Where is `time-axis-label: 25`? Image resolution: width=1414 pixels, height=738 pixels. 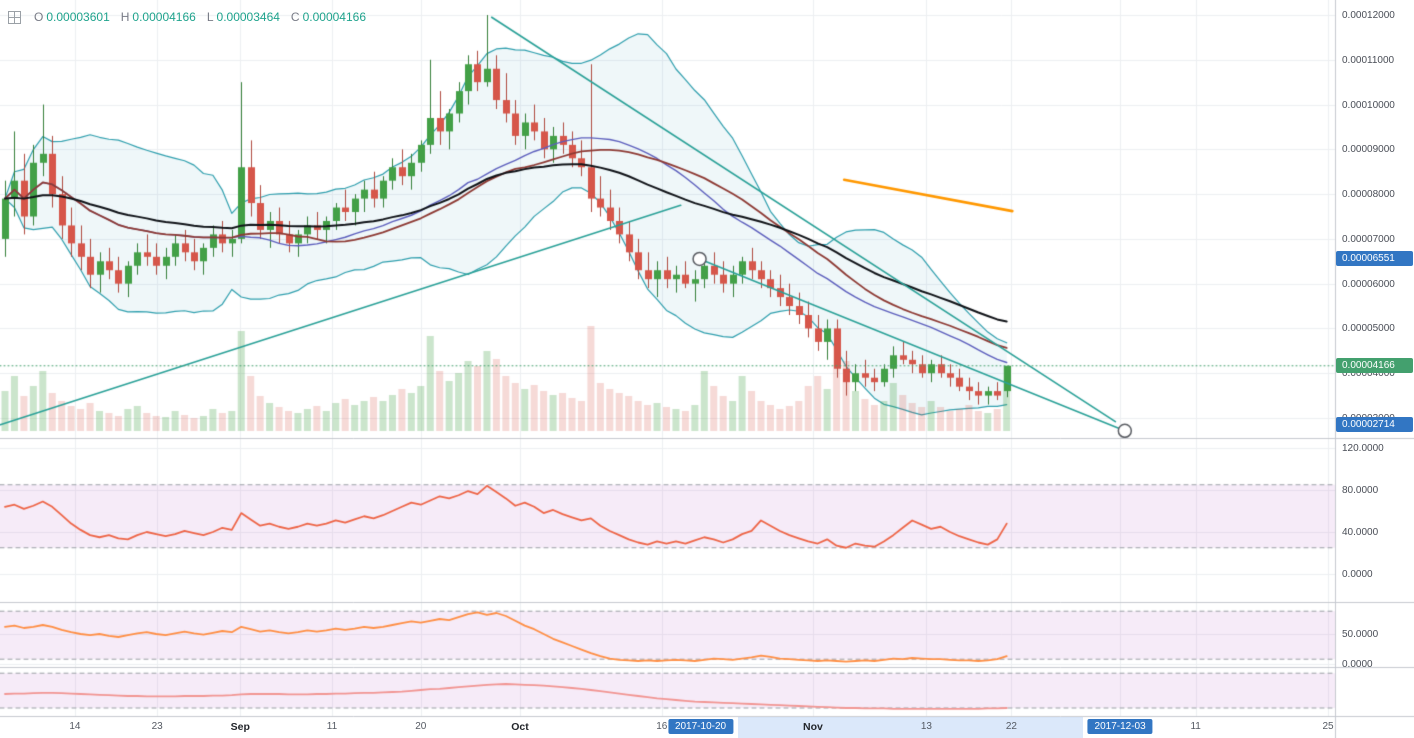
time-axis-label: 25 is located at coordinates (1328, 726).